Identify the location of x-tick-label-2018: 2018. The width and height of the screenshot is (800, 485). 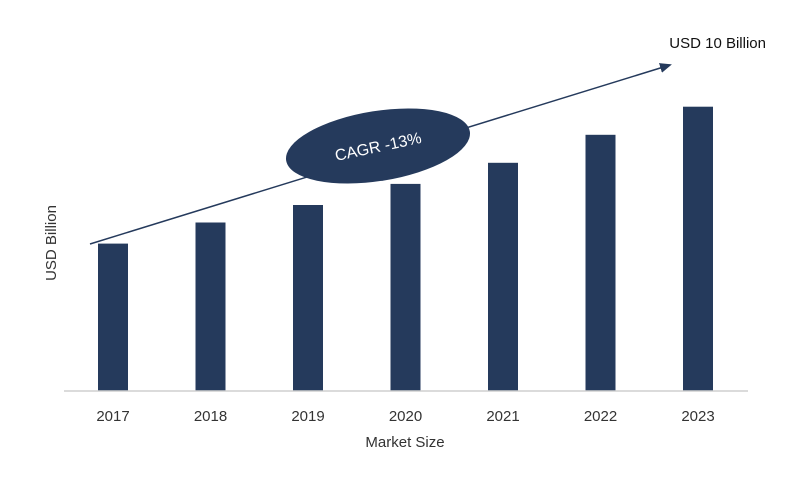
(210, 416).